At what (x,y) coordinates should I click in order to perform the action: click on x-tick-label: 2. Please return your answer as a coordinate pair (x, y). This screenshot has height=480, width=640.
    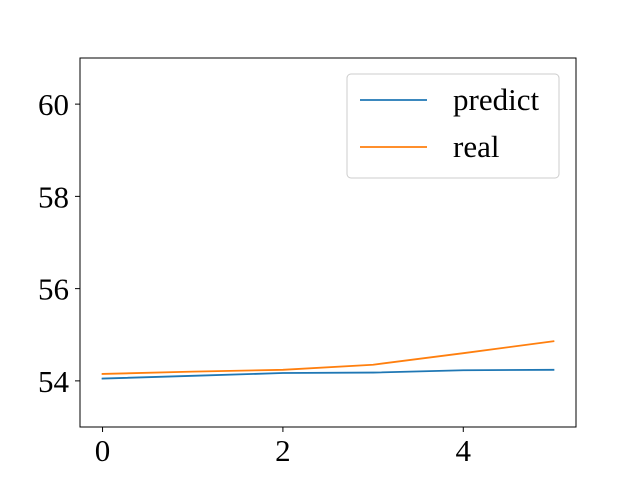
    Looking at the image, I should click on (283, 450).